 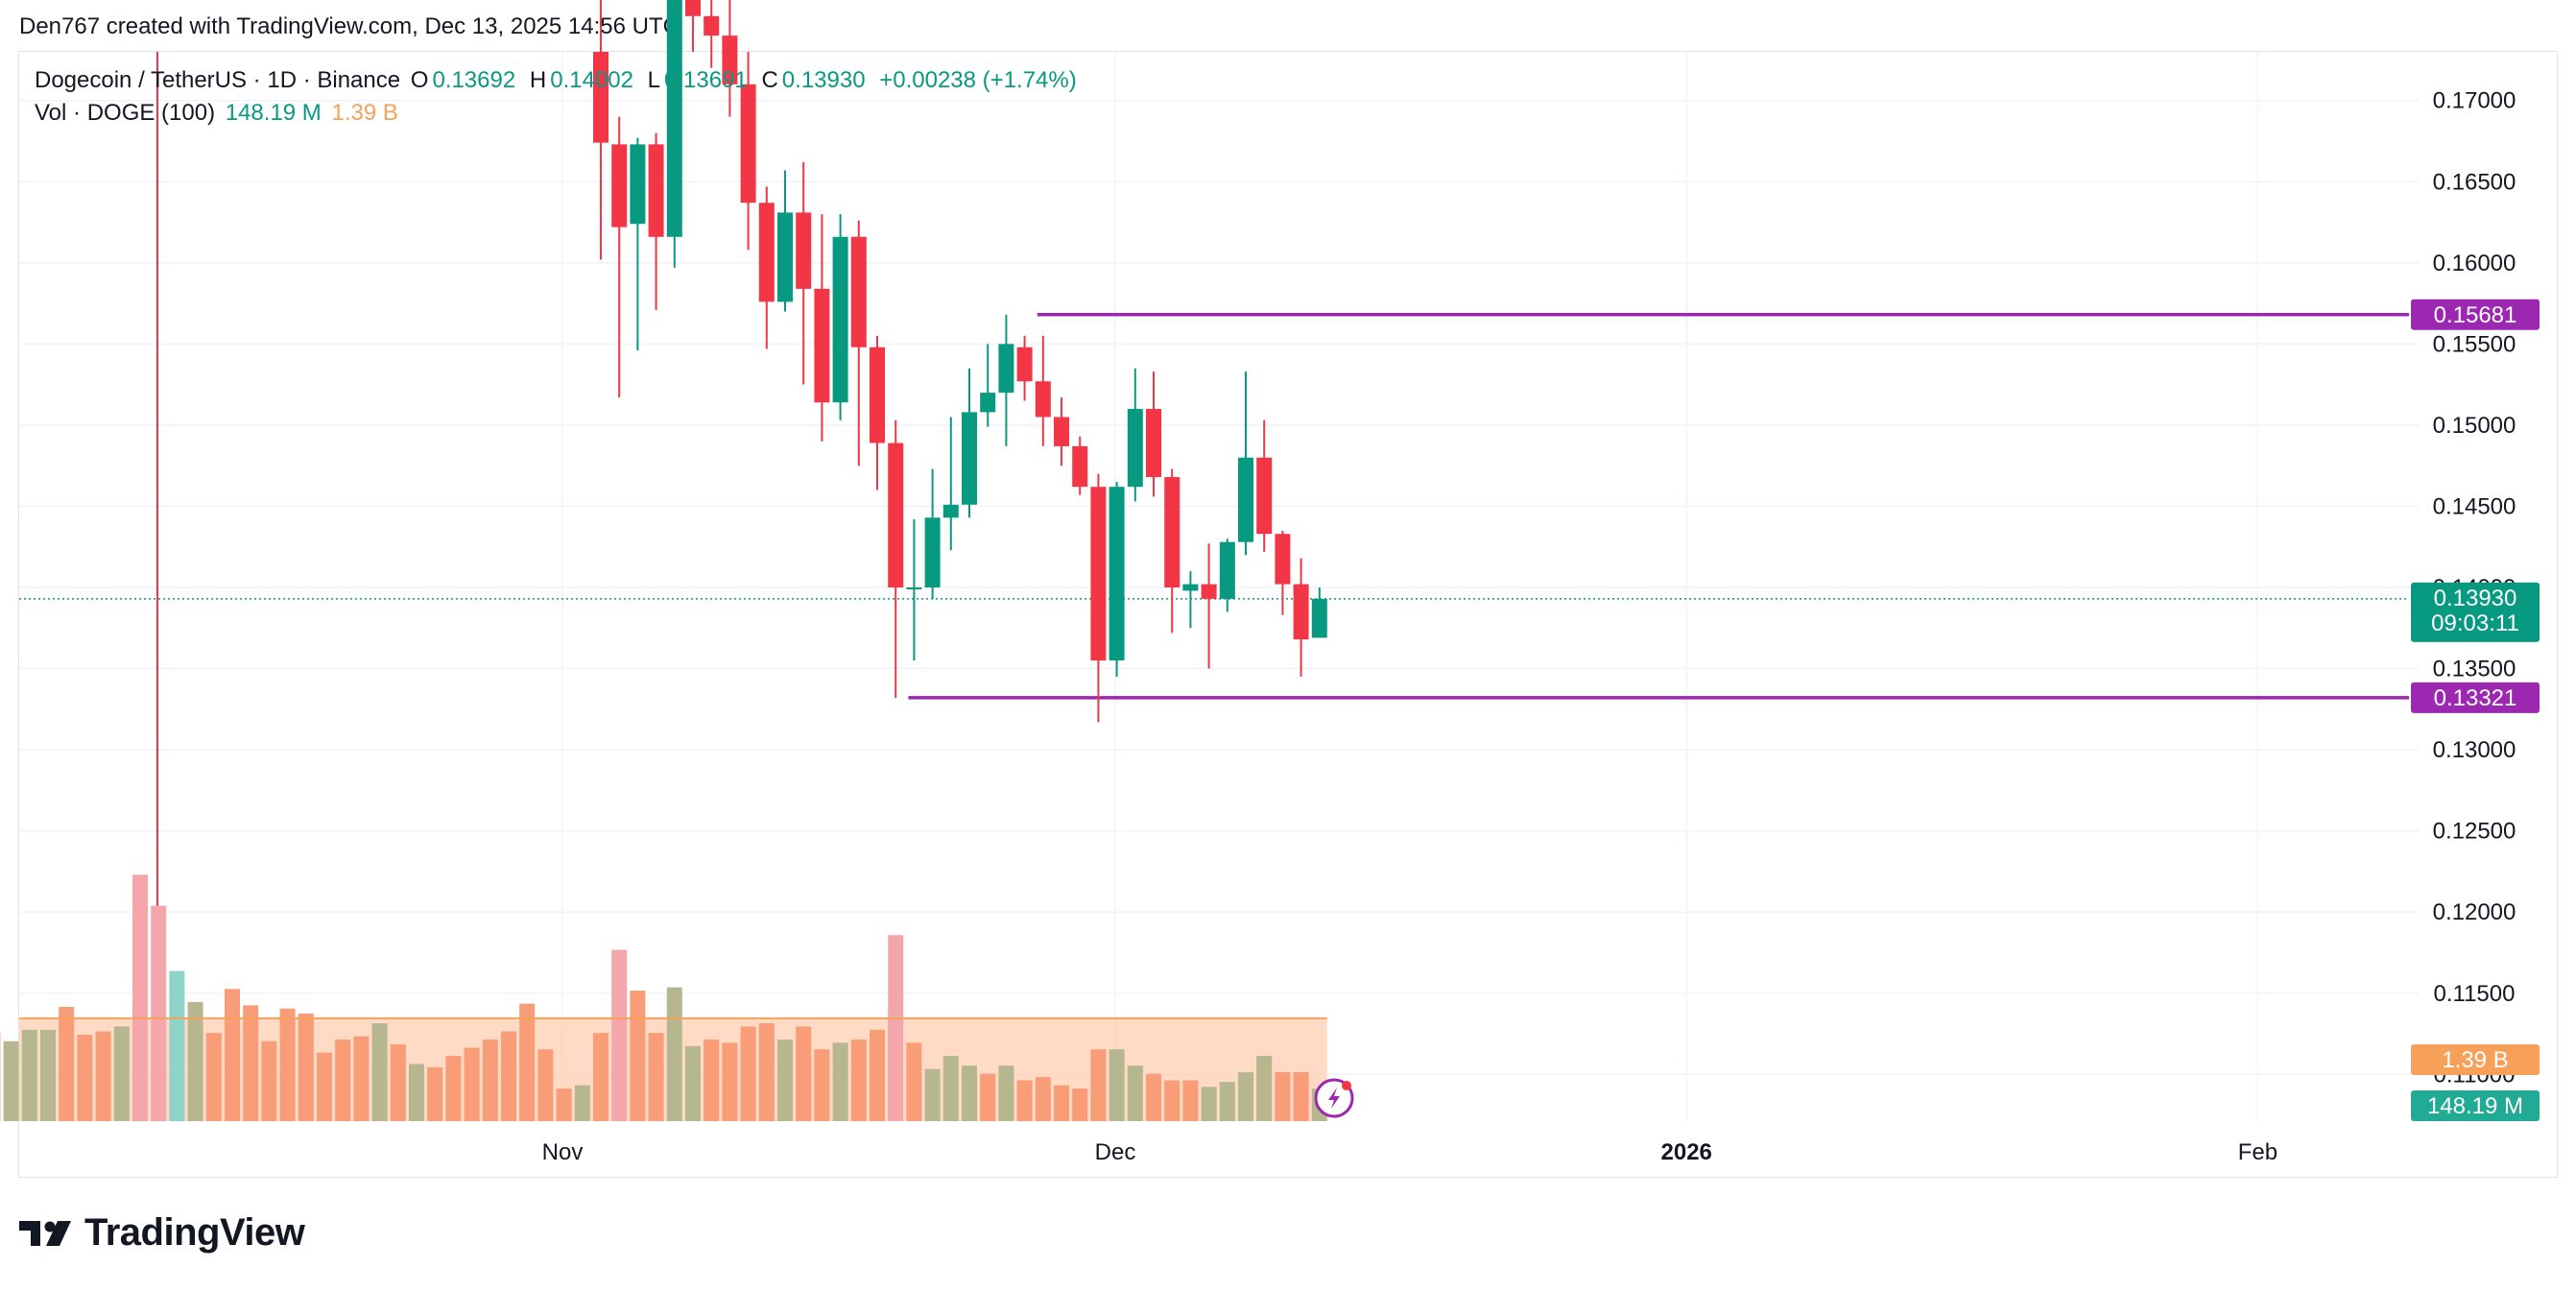 What do you see at coordinates (126, 113) in the screenshot?
I see `volume-title: Vol · DOGE (100)` at bounding box center [126, 113].